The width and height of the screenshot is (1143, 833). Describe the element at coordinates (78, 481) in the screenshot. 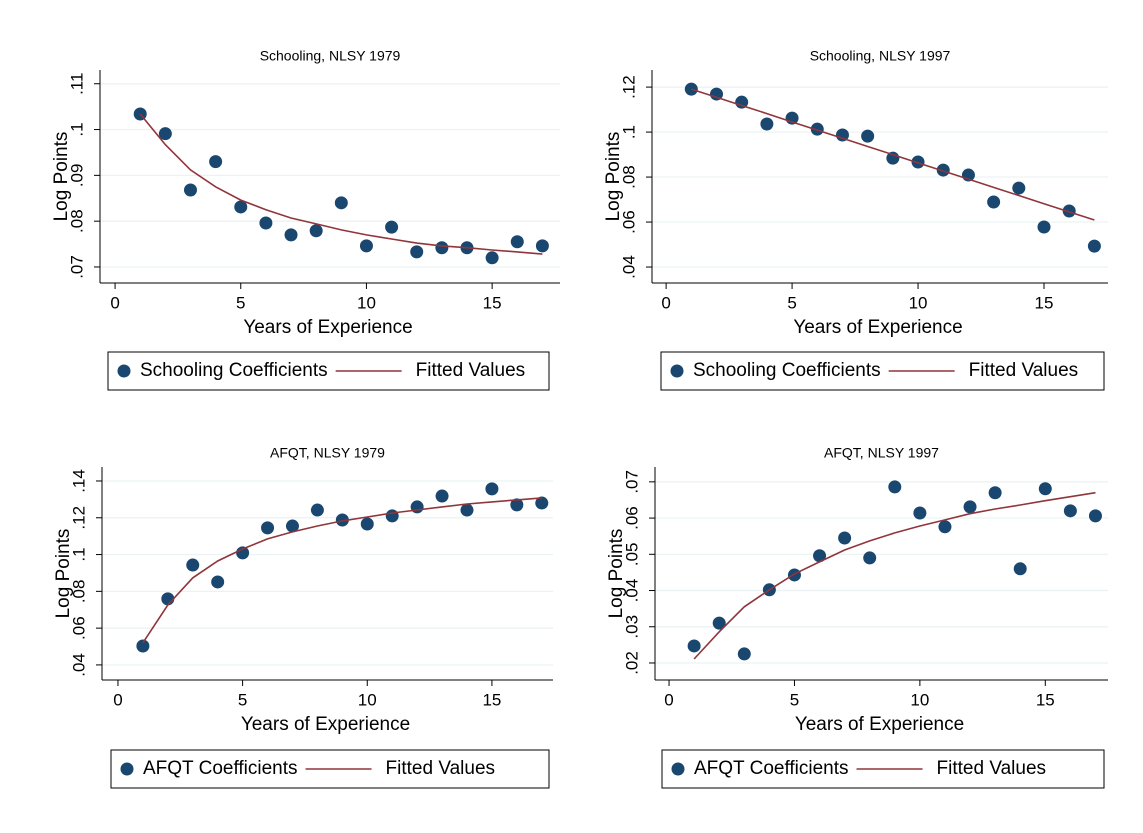

I see `y-tick-label: .14` at that location.